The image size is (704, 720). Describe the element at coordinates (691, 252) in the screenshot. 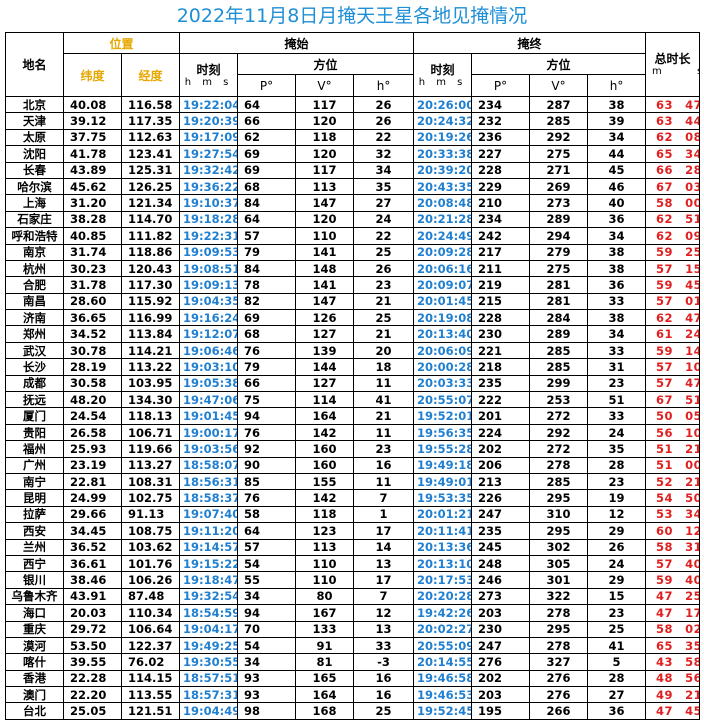

I see `duration-seconds: 25` at that location.